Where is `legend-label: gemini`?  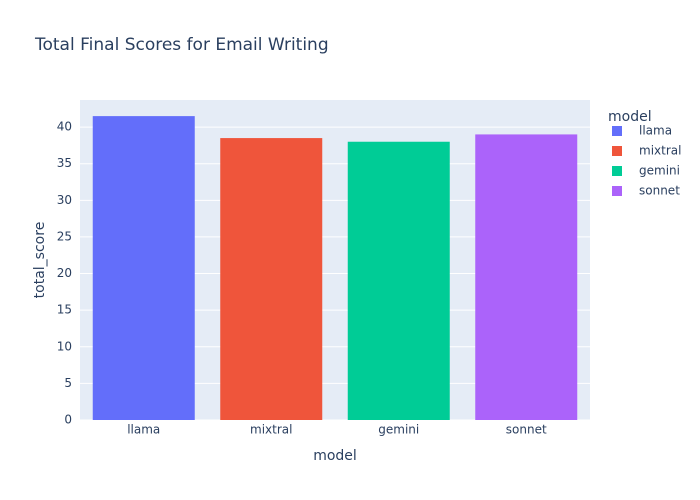 legend-label: gemini is located at coordinates (659, 171).